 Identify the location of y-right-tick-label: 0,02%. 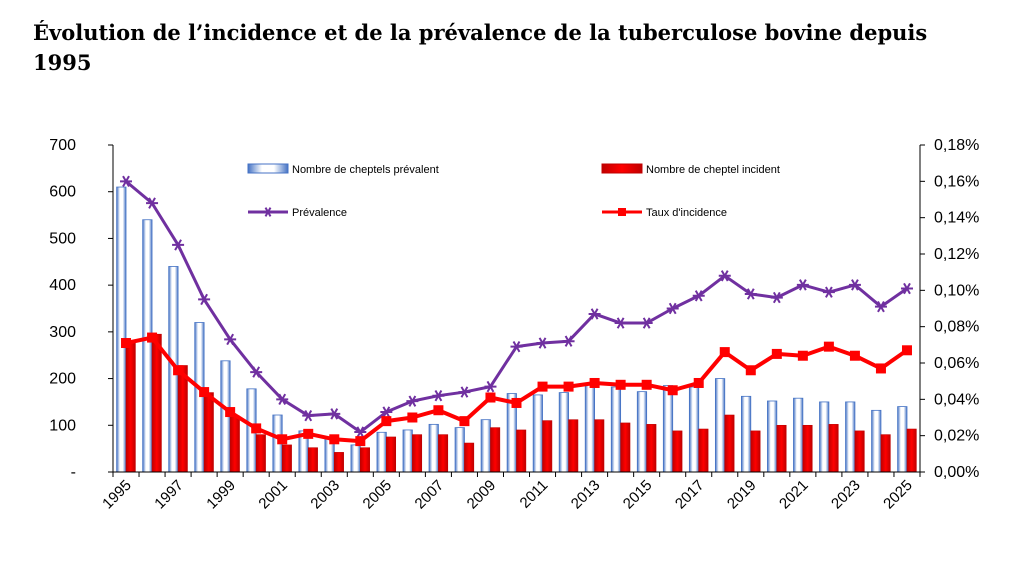
(956, 436).